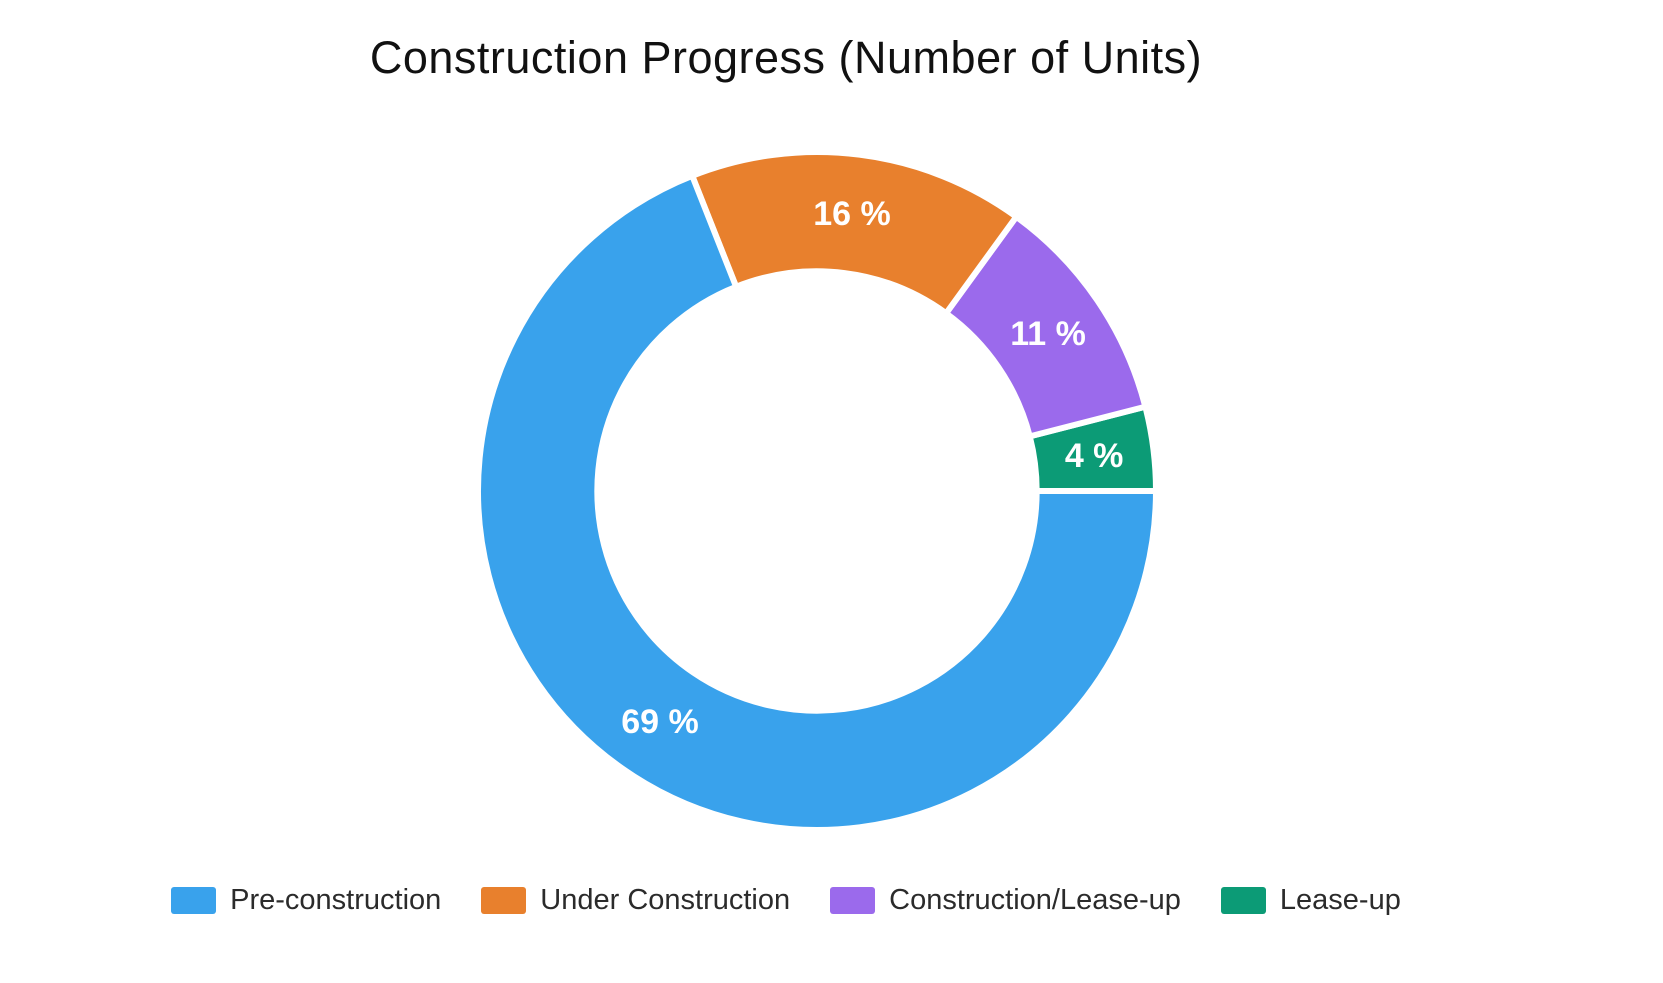  Describe the element at coordinates (1035, 900) in the screenshot. I see `legend-label: Construction/Lease-up` at that location.